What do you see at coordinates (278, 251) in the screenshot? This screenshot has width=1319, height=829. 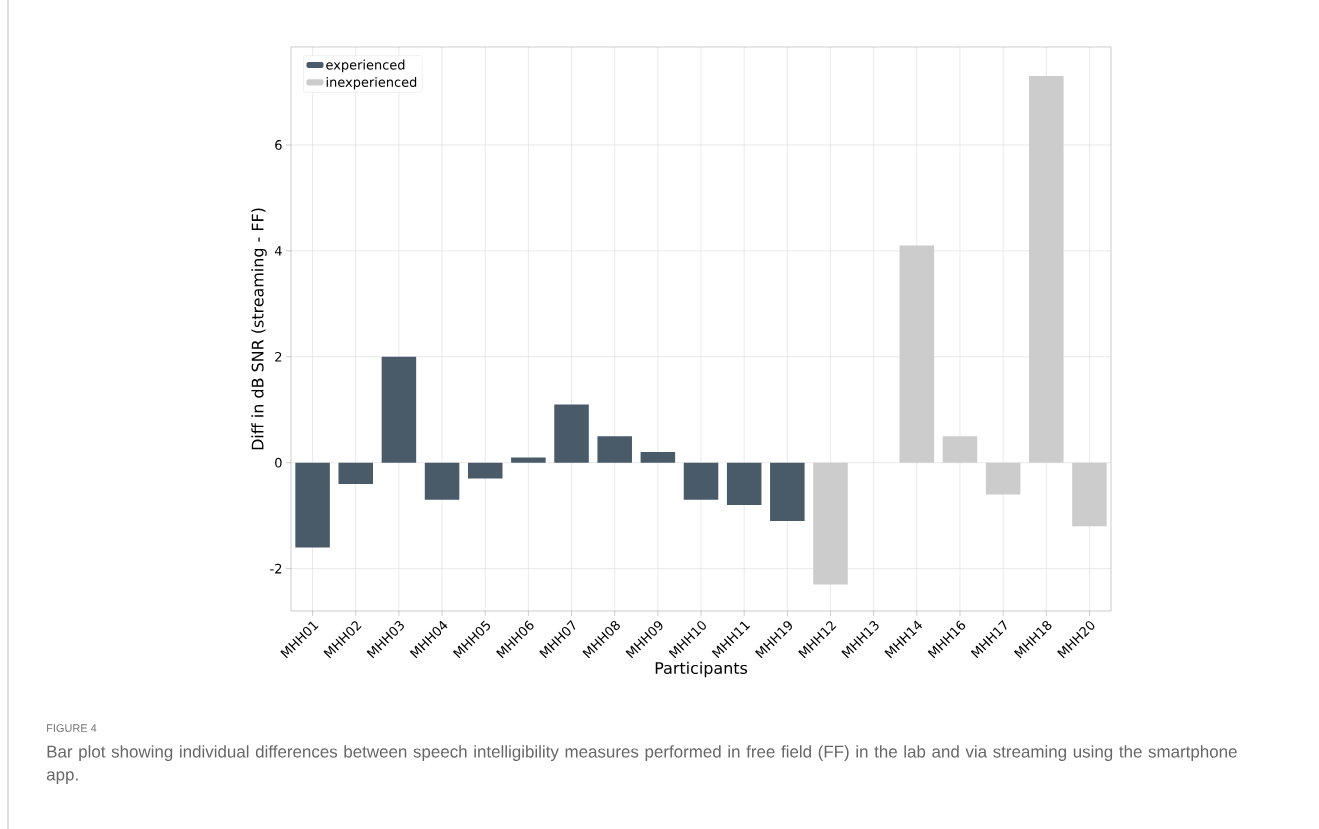 I see `y-tick-label: 4` at bounding box center [278, 251].